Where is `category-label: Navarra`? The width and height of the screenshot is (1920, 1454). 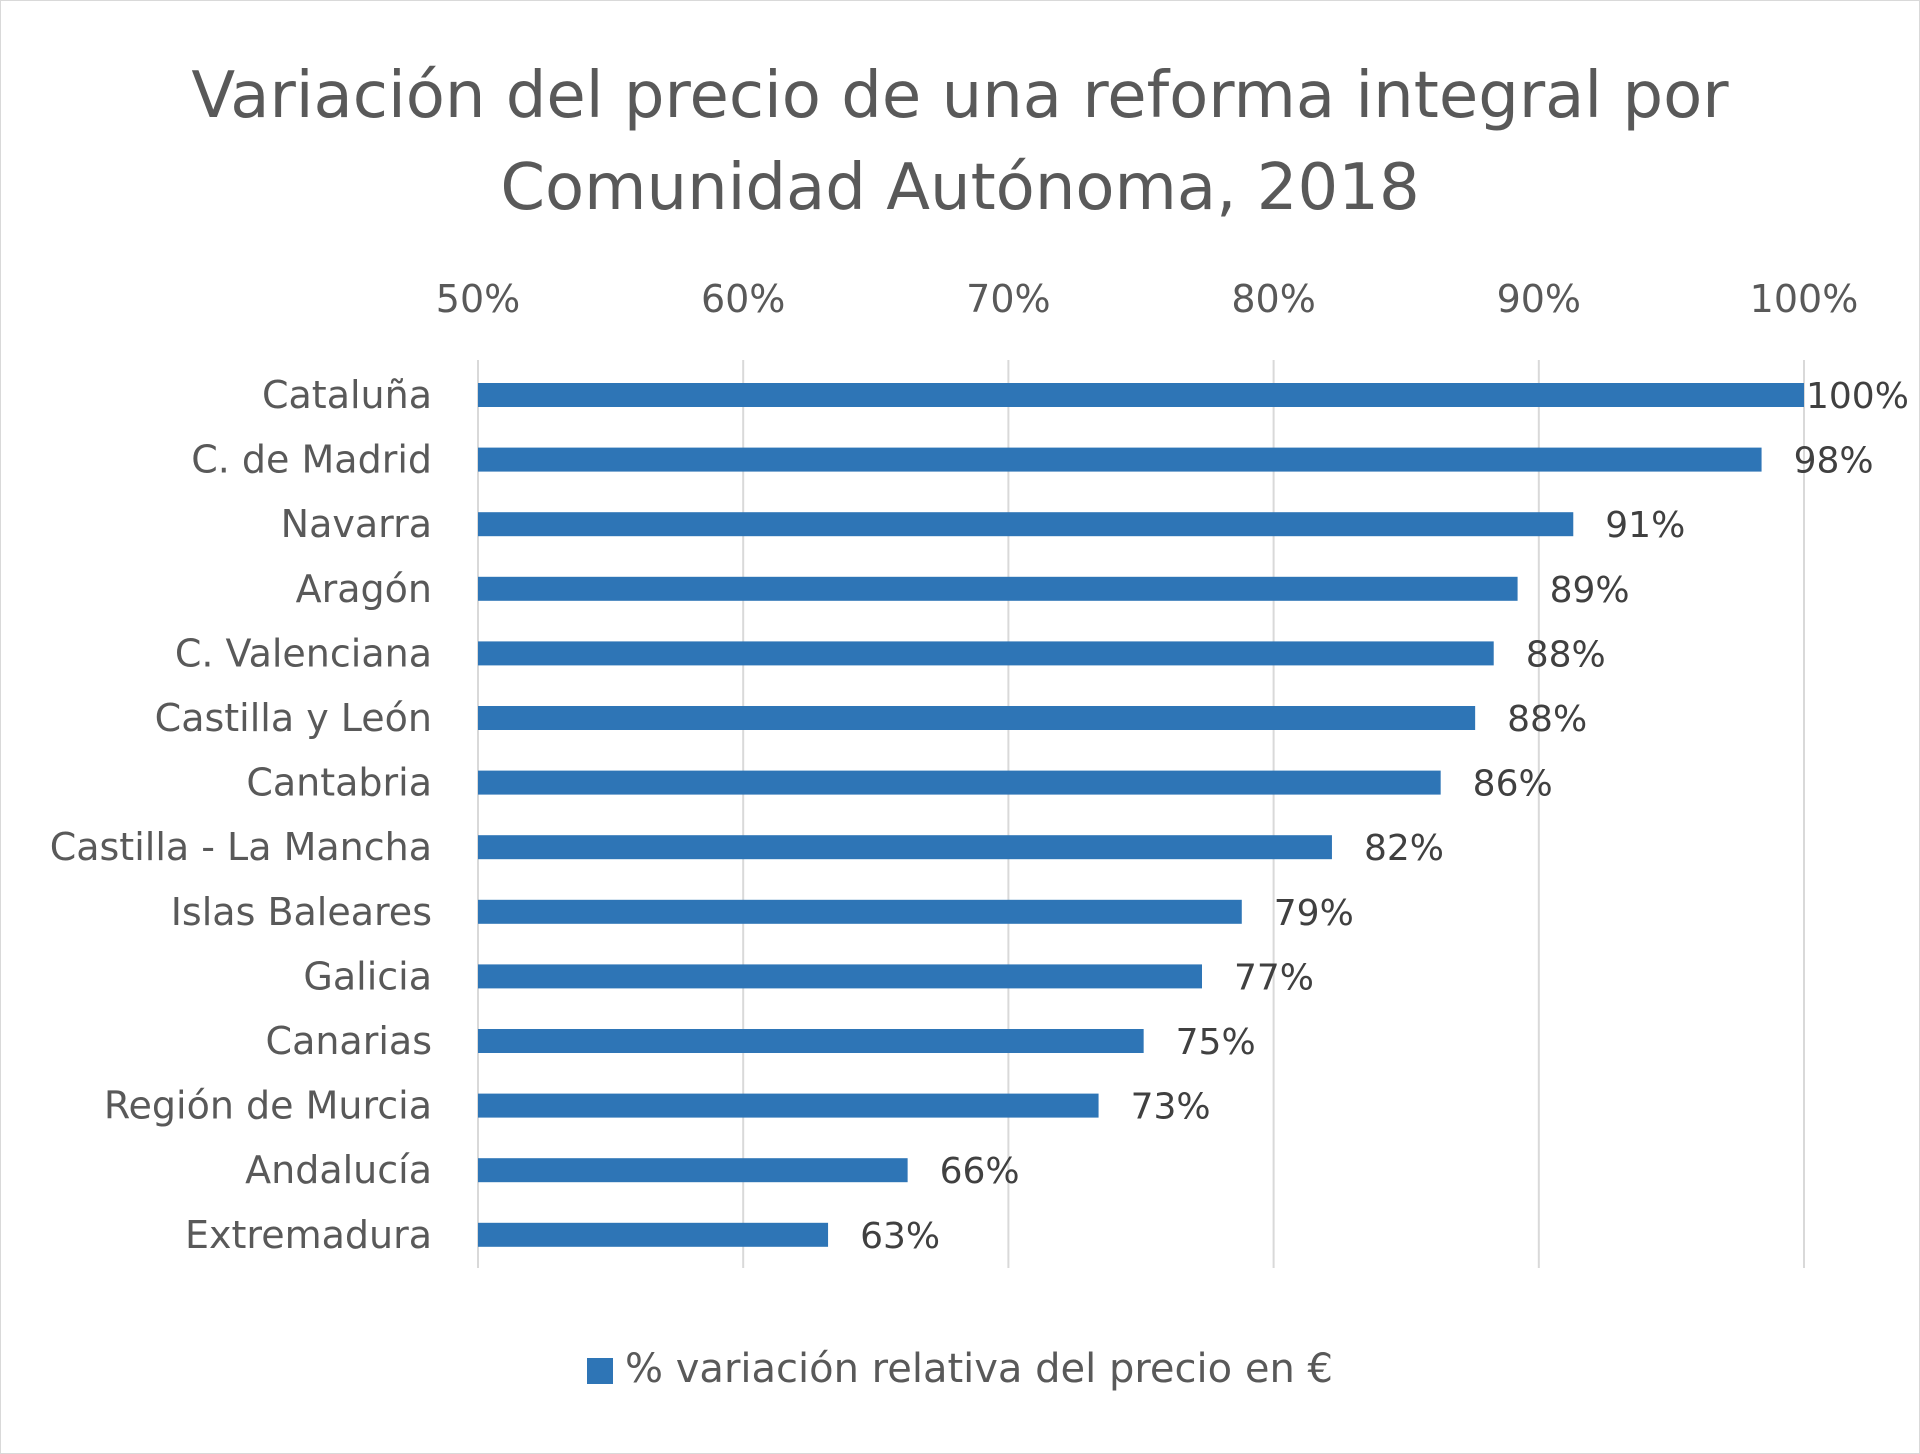 category-label: Navarra is located at coordinates (356, 524).